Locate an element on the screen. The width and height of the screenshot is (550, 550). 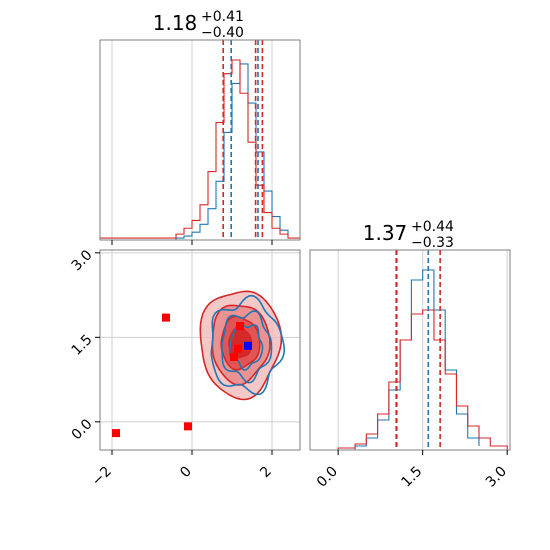
blue-marker is located at coordinates (248, 345).